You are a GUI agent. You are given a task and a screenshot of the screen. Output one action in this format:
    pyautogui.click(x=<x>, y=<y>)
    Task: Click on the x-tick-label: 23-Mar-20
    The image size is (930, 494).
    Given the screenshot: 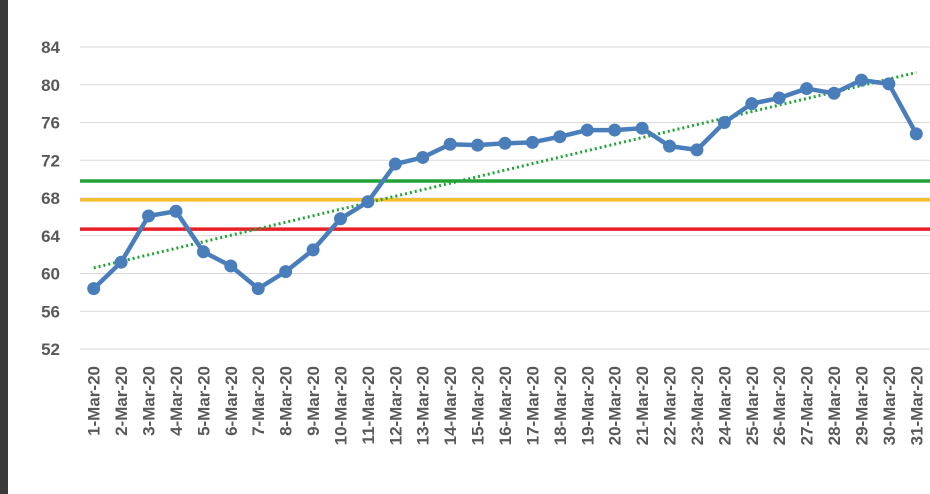 What is the action you would take?
    pyautogui.click(x=697, y=405)
    